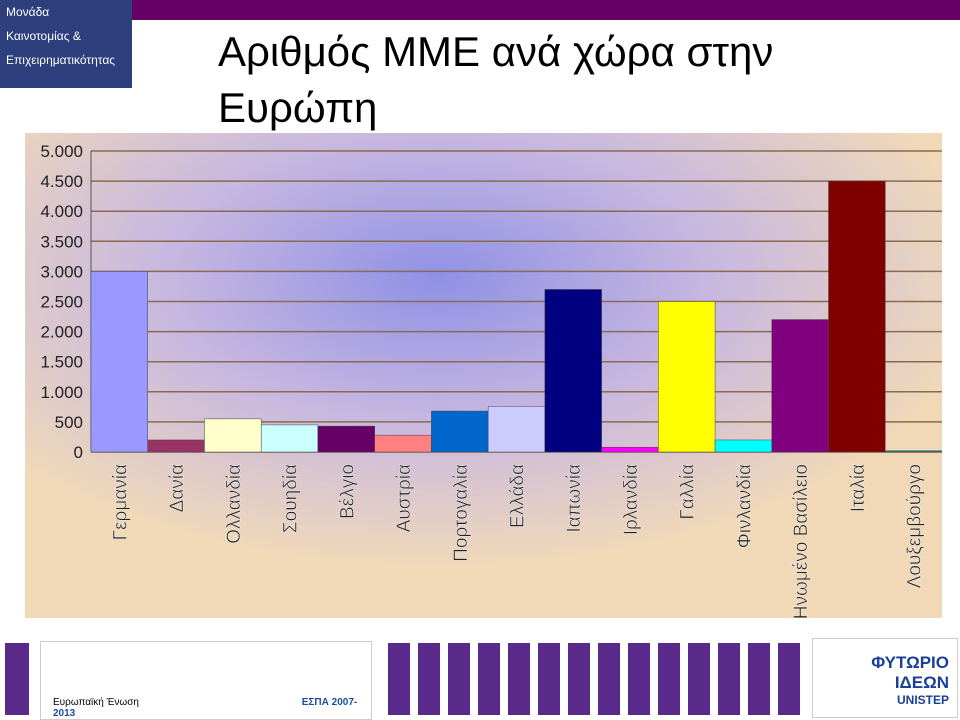 Image resolution: width=960 pixels, height=720 pixels. What do you see at coordinates (177, 488) in the screenshot?
I see `x-tick-label: Δανία` at bounding box center [177, 488].